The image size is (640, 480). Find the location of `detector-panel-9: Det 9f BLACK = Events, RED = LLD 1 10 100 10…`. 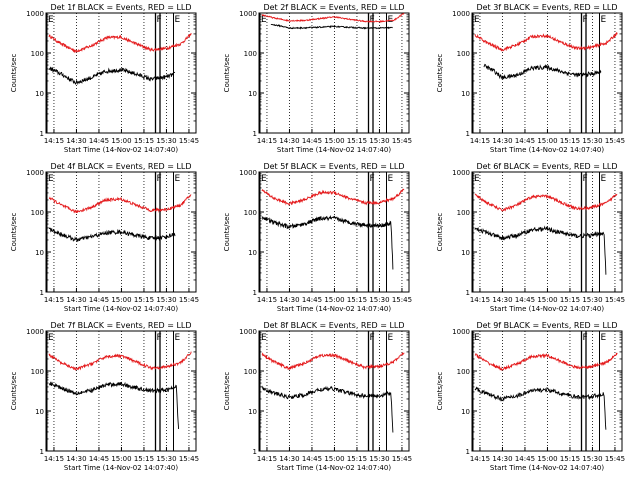

detector-panel-9: Det 9f BLACK = Events, RED = LLD 1 10 100 10… is located at coordinates (530, 396).